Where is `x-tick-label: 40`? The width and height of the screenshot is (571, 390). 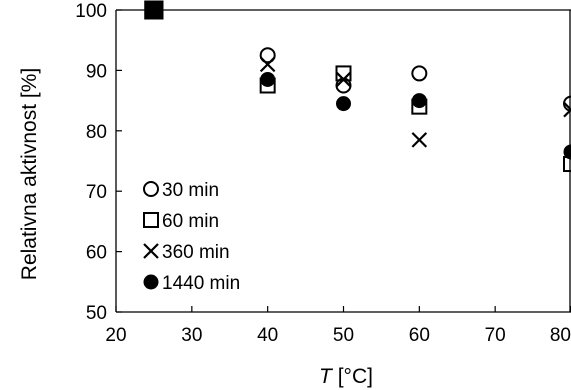 x-tick-label: 40 is located at coordinates (267, 335).